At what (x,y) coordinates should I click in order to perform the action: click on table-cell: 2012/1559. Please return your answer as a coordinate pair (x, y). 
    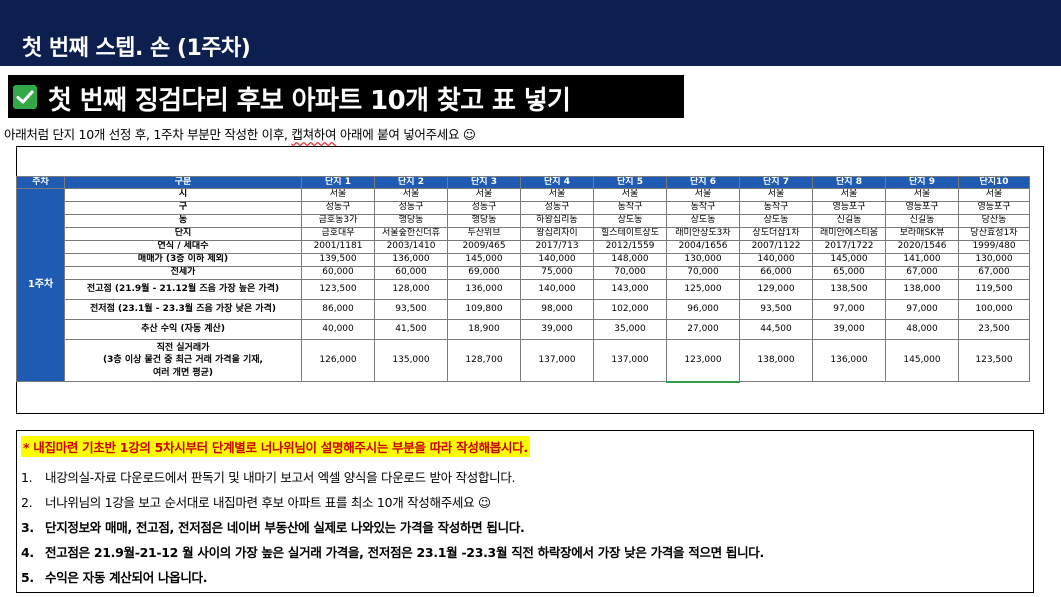
    Looking at the image, I should click on (630, 247).